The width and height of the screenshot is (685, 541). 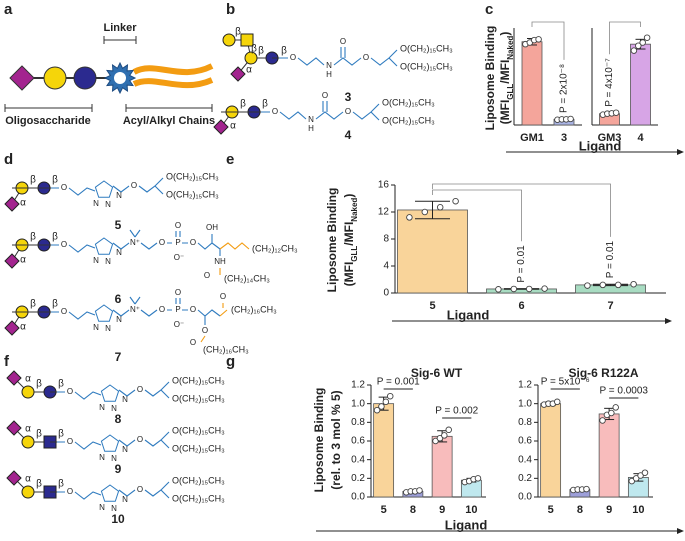 I want to click on y-tick-label: 0.0, so click(x=525, y=497).